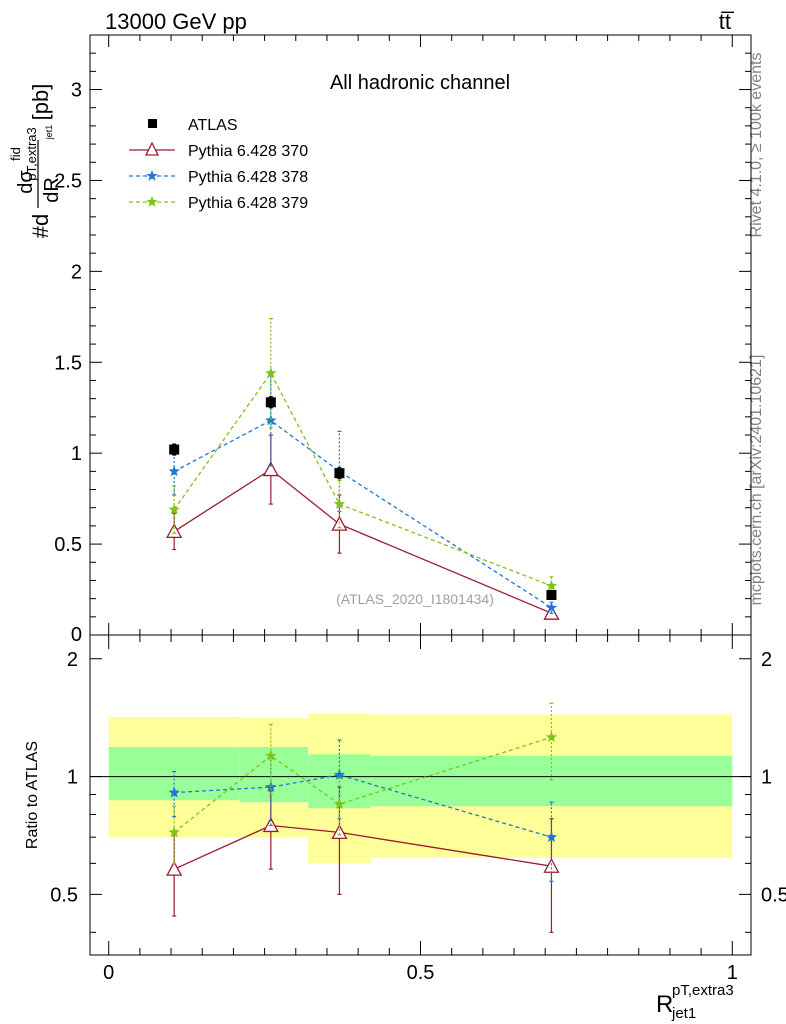 Image resolution: width=786 pixels, height=1024 pixels. I want to click on ylabel-unit: [pb], so click(40, 102).